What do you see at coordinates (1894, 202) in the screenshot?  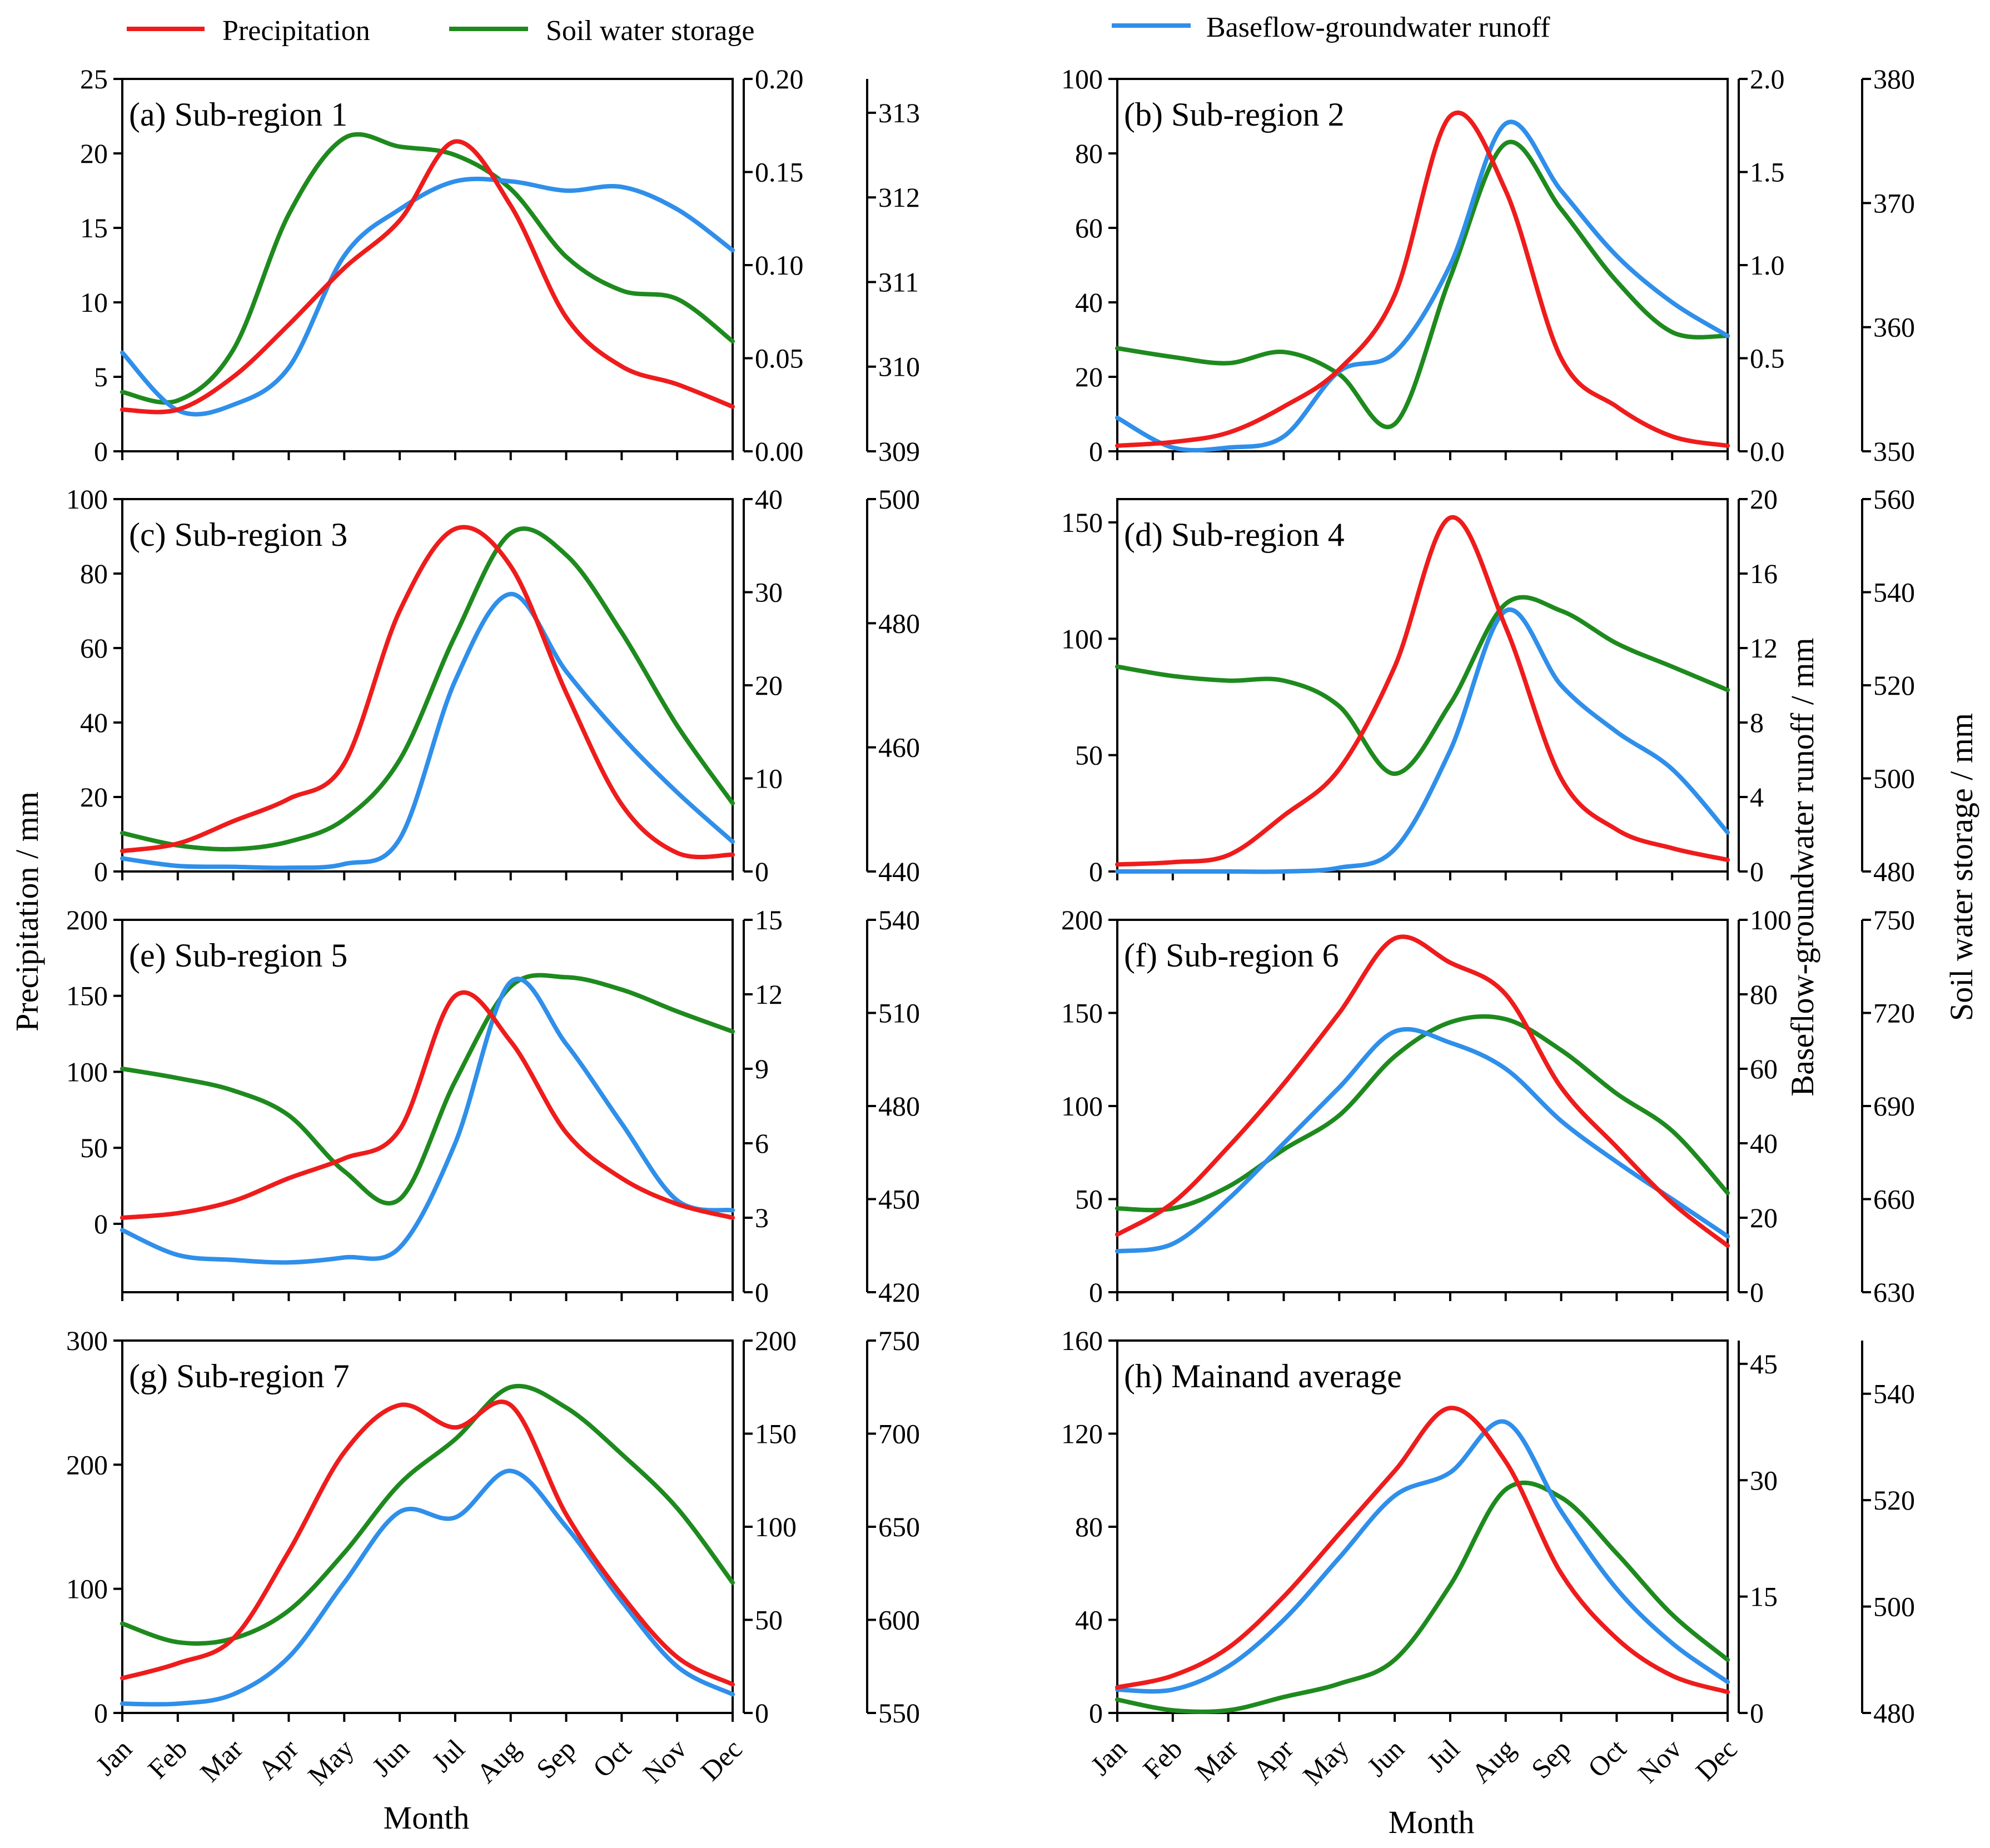 I see `soil-tick-label: 370` at bounding box center [1894, 202].